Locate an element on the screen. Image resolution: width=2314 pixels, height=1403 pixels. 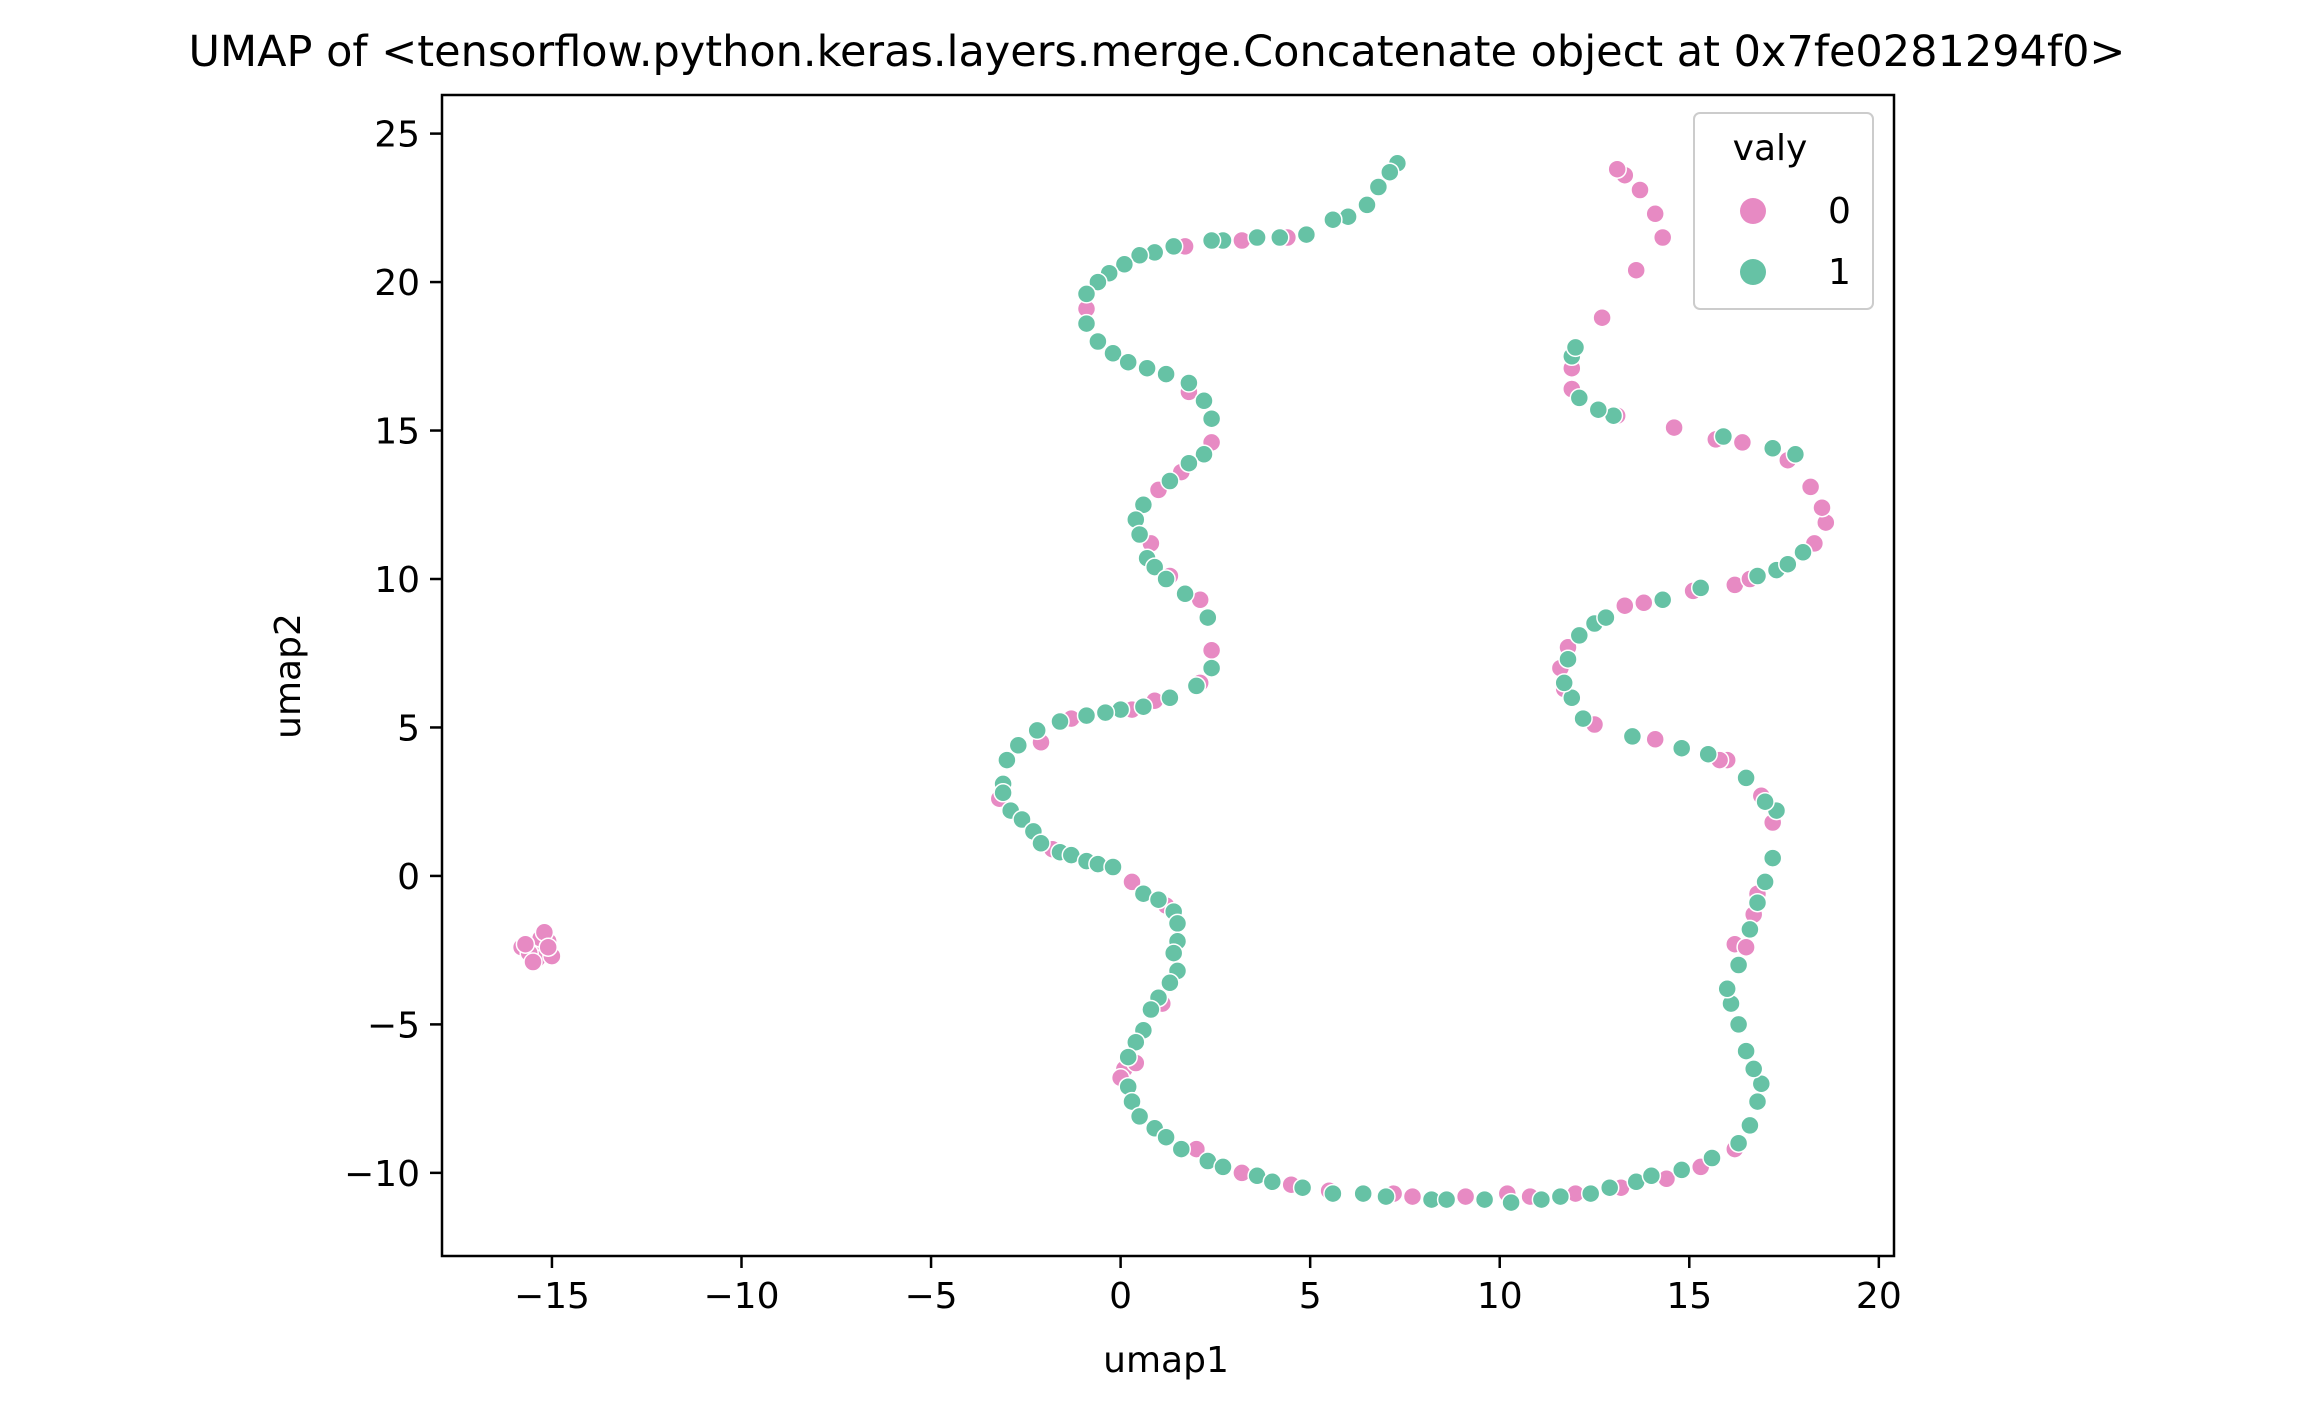
legend-title: valy is located at coordinates (1770, 148).